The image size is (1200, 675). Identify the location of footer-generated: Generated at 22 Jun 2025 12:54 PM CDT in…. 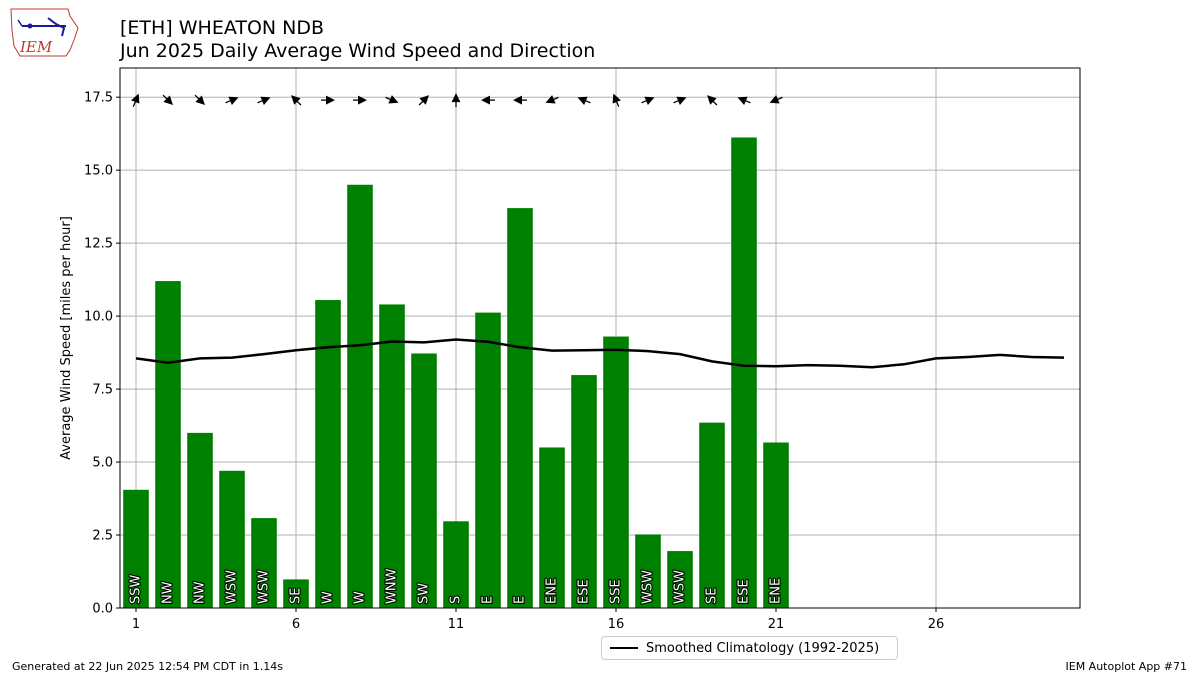
(148, 666).